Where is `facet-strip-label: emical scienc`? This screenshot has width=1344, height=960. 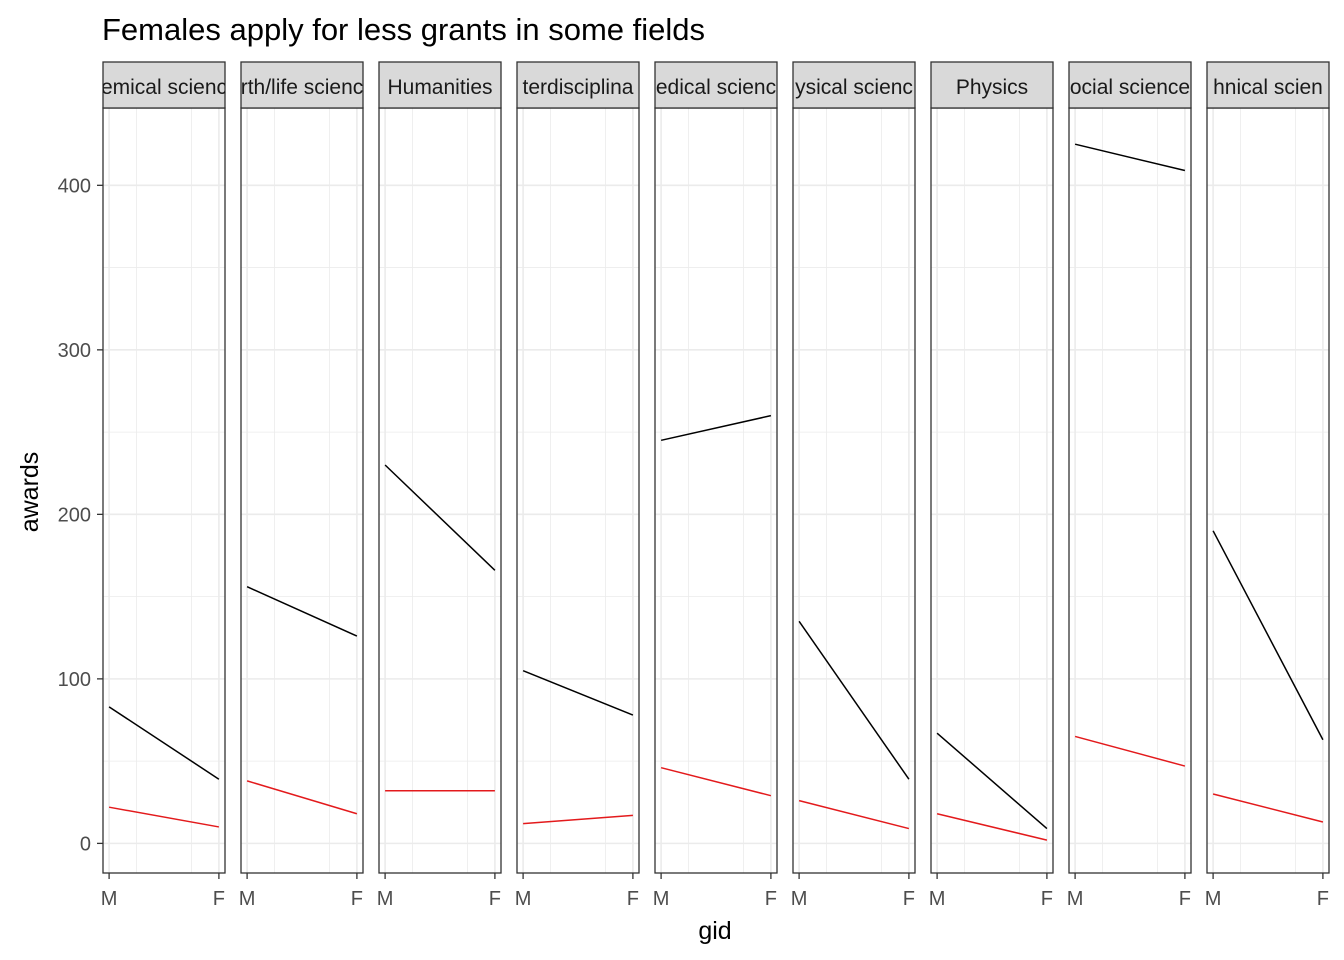
facet-strip-label: emical scienc is located at coordinates (164, 87).